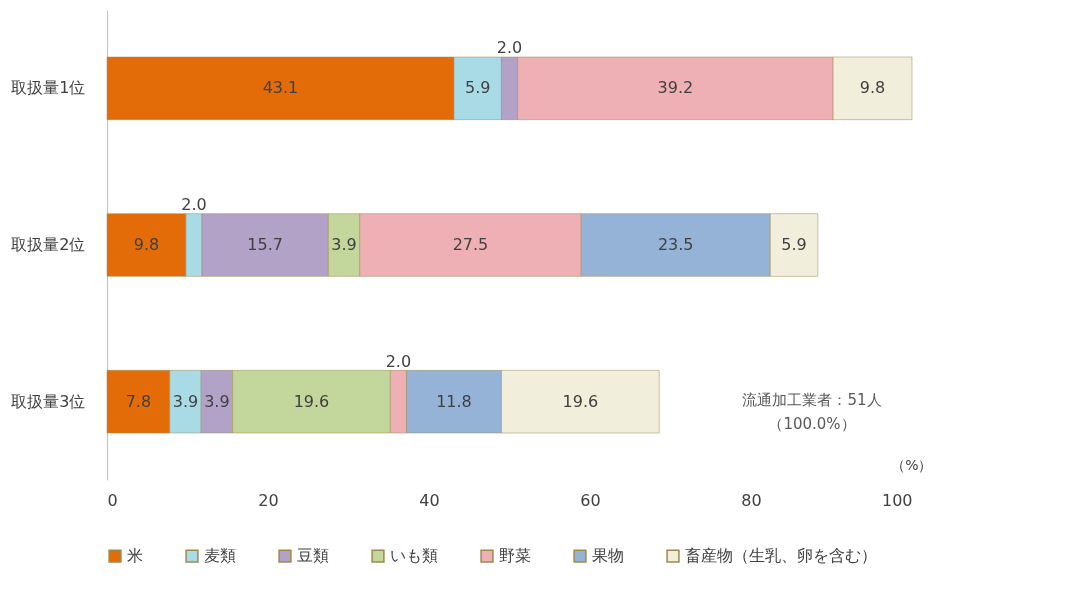  Describe the element at coordinates (812, 400) in the screenshot. I see `annotation: 流通加工業者：51人` at that location.